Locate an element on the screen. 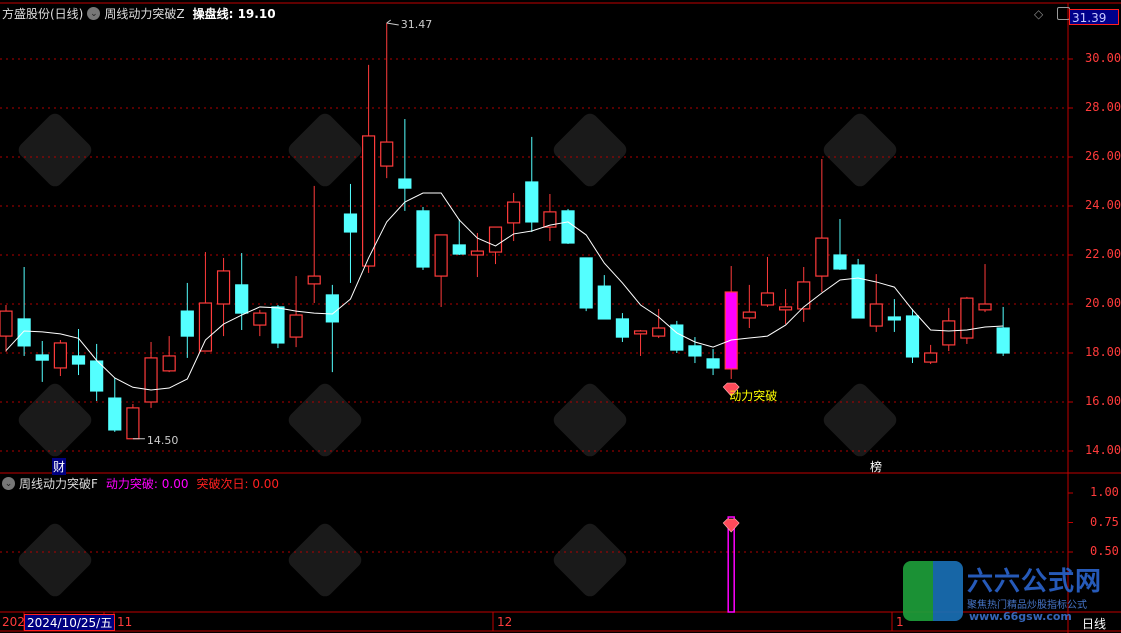 The width and height of the screenshot is (1121, 633). high-arrow is located at coordinates (392, 22).